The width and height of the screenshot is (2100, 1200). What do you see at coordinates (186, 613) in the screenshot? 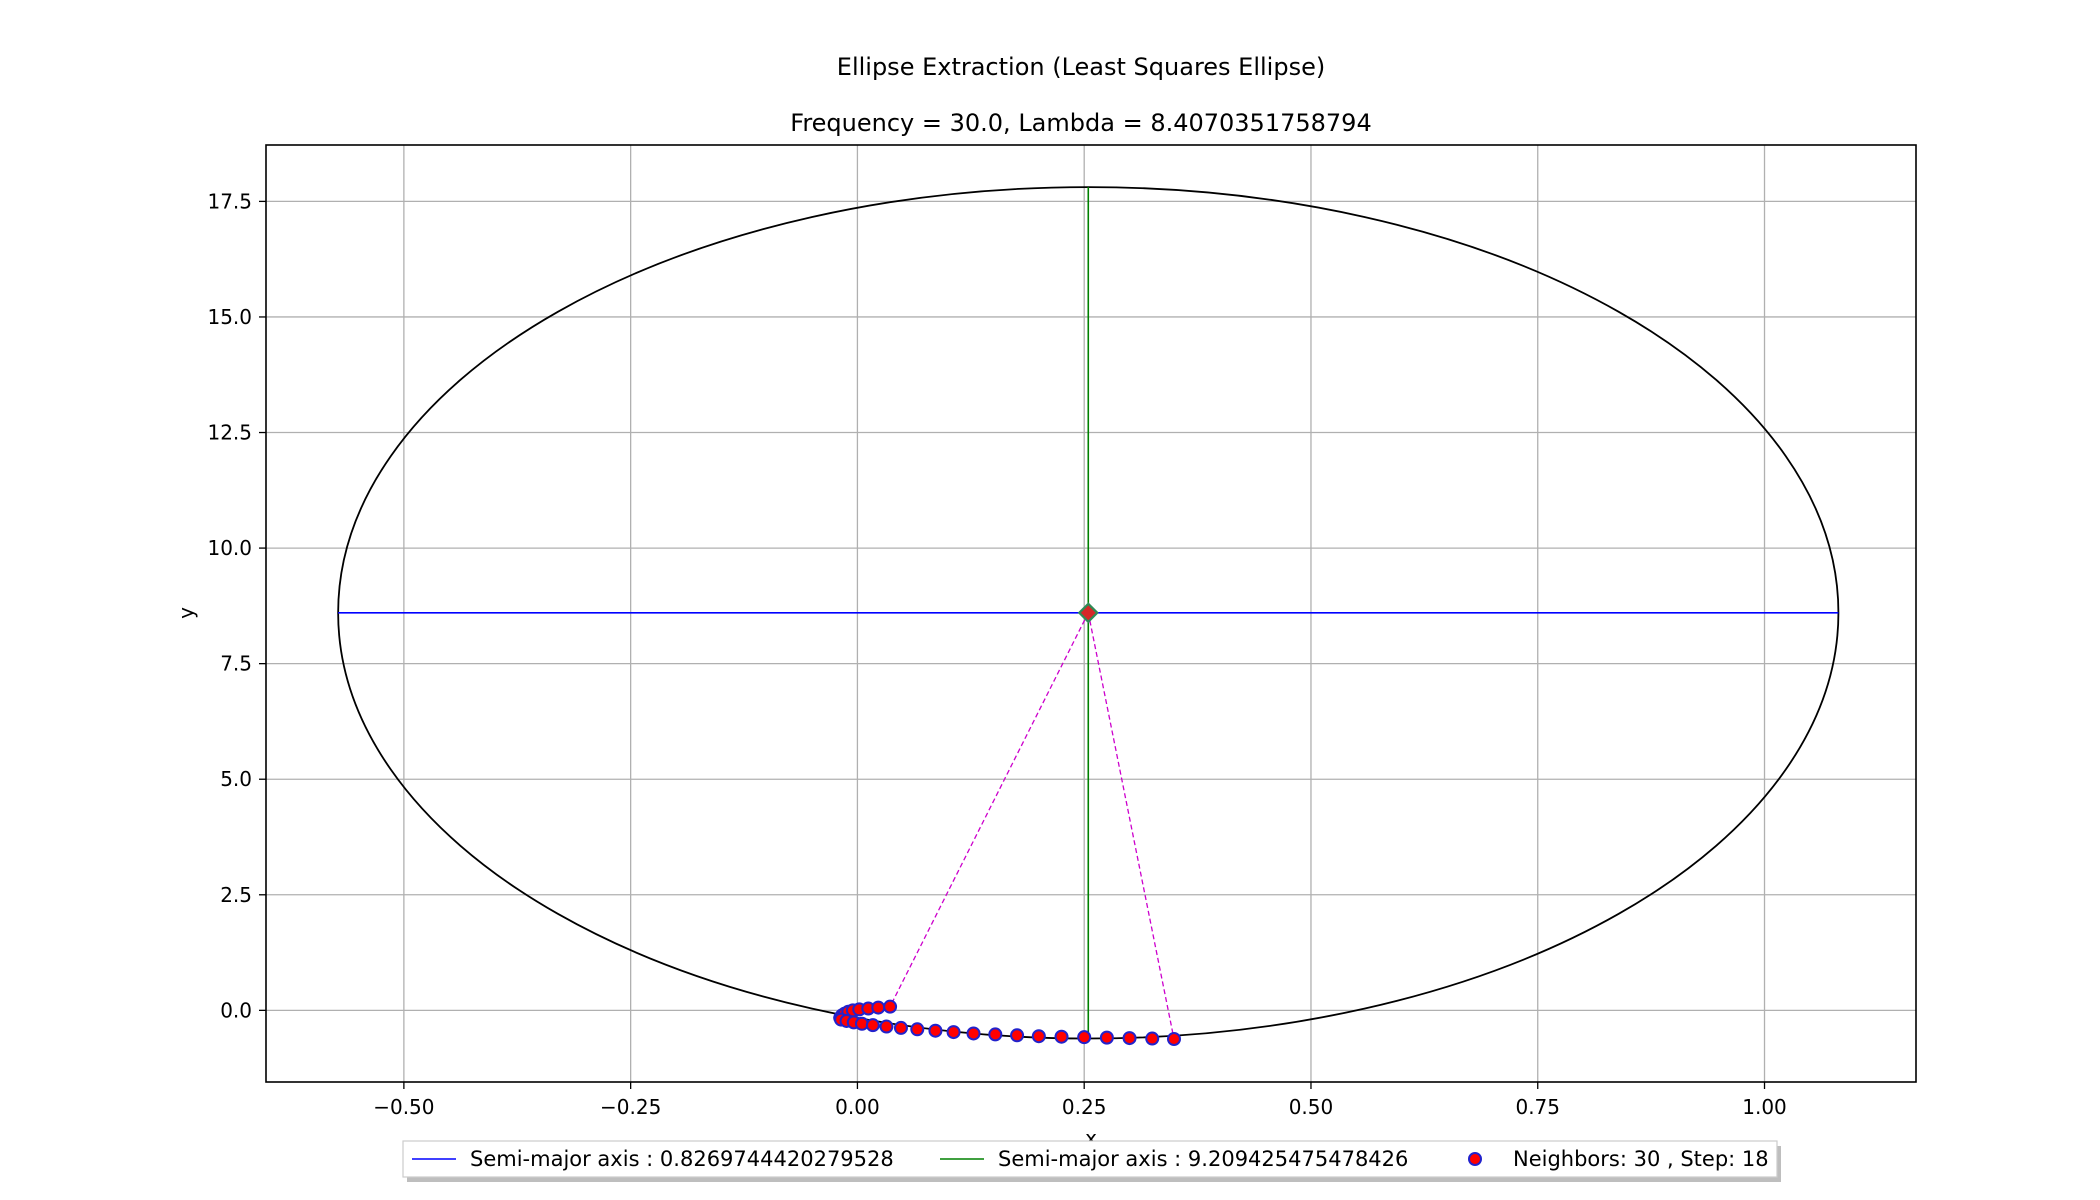
I see `y-axis-label: y` at bounding box center [186, 613].